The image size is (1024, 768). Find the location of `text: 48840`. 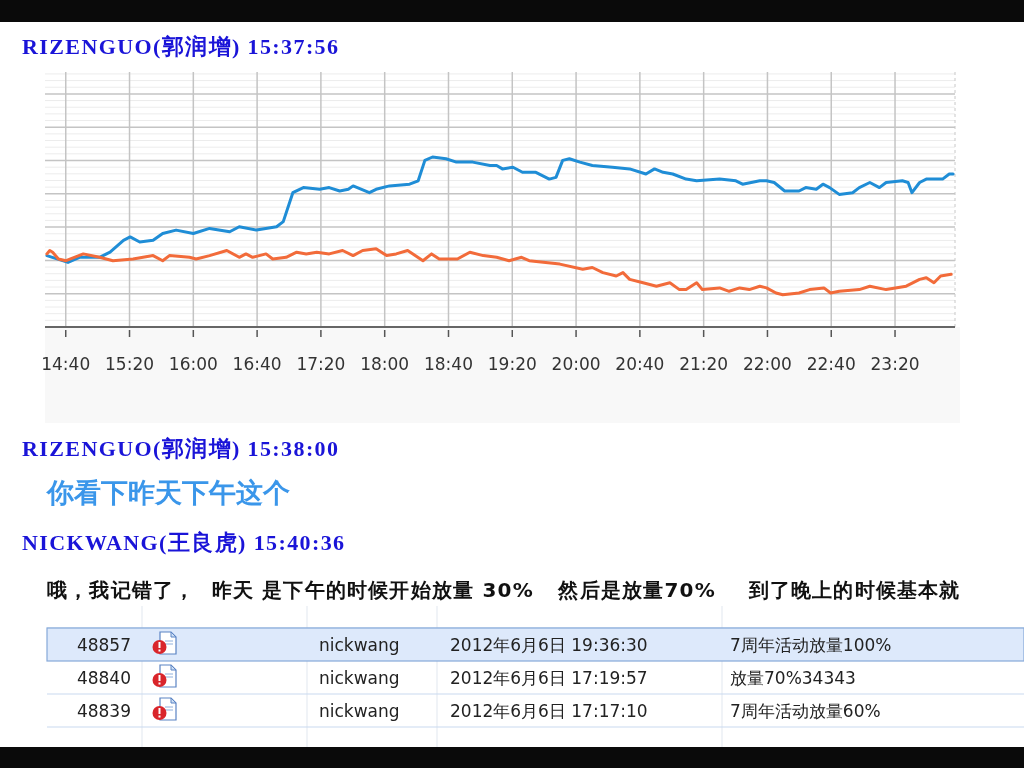

text: 48840 is located at coordinates (103, 678).